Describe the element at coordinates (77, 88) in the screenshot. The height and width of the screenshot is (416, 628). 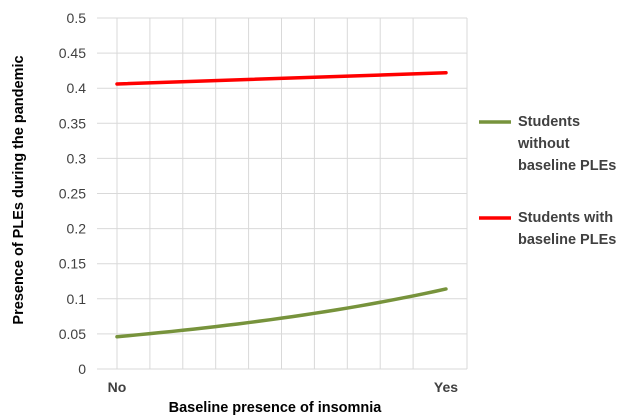
I see `y-tick-label: 0.4` at that location.